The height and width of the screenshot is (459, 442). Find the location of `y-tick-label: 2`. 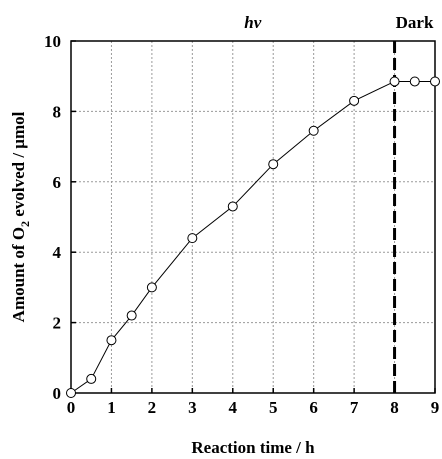

y-tick-label: 2 is located at coordinates (57, 323).